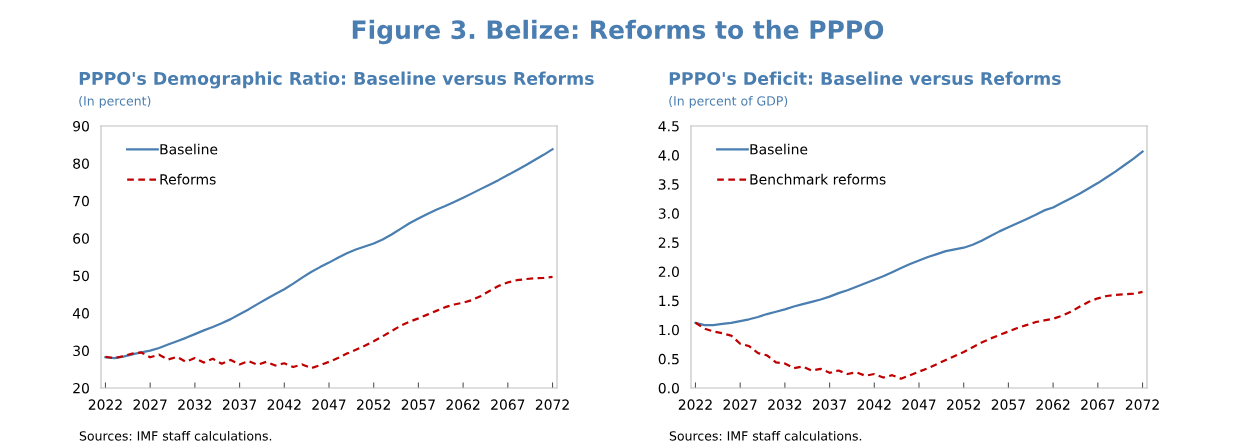 The width and height of the screenshot is (1235, 444). What do you see at coordinates (81, 388) in the screenshot?
I see `y-tick-label: 20` at bounding box center [81, 388].